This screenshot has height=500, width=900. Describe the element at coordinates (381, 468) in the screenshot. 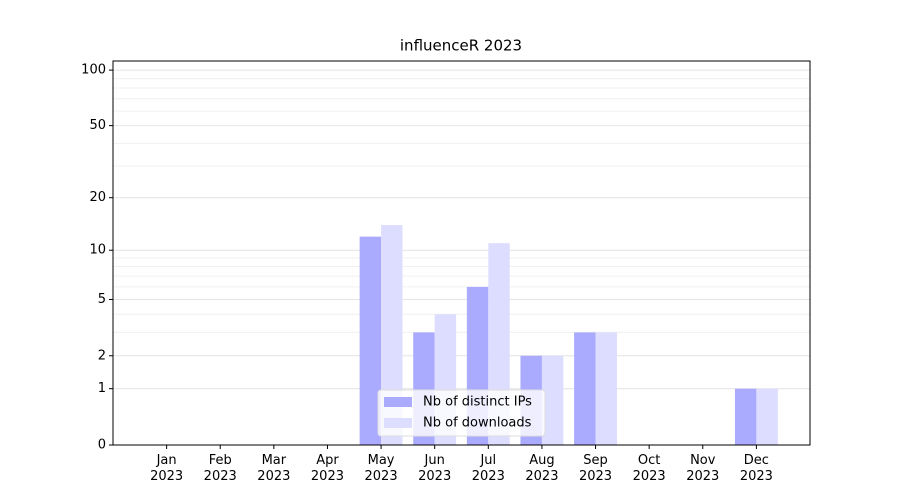

I see `x-tick-label: May 2023` at that location.